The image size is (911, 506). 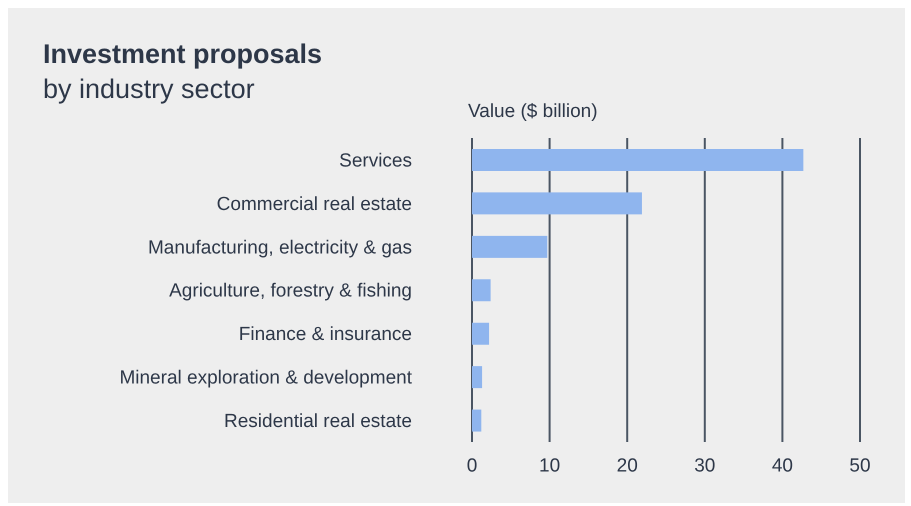 What do you see at coordinates (472, 465) in the screenshot?
I see `x-tick-label: 0` at bounding box center [472, 465].